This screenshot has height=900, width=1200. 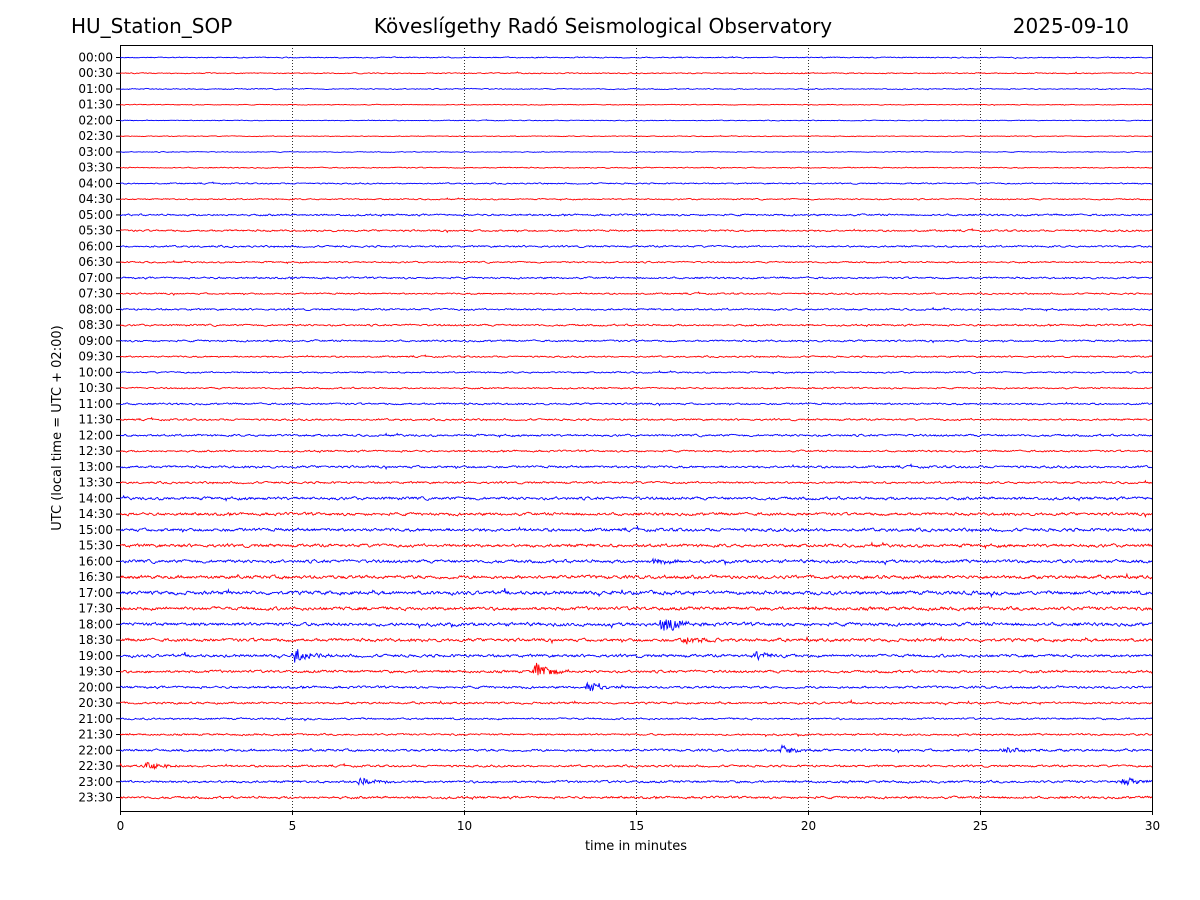 I want to click on x-tick-label: 30, so click(x=1152, y=826).